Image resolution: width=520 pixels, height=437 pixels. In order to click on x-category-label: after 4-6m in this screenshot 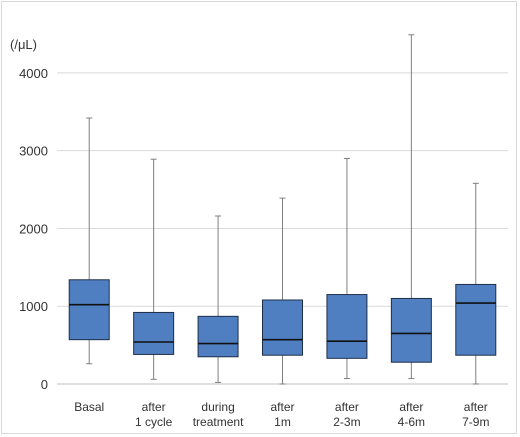, I will do `click(411, 414)`.